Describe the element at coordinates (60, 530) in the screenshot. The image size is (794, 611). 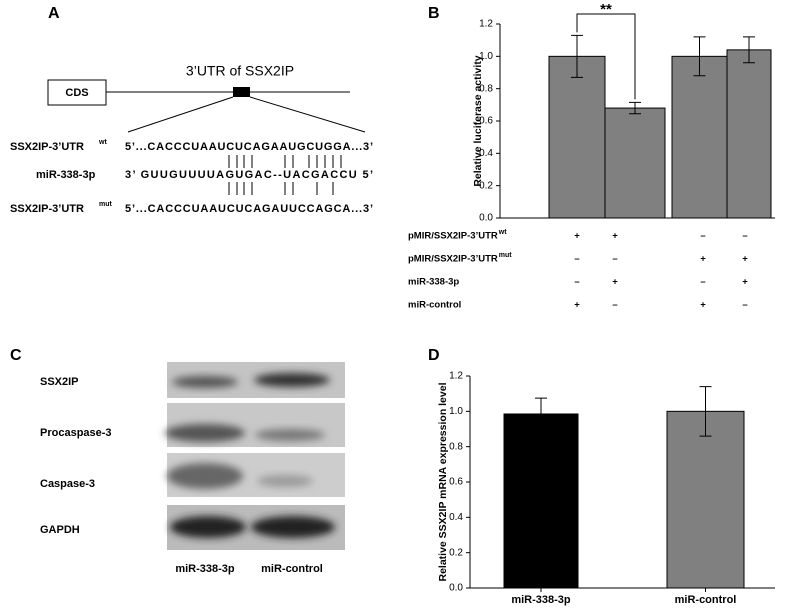
I see `protein-label: GAPDH` at that location.